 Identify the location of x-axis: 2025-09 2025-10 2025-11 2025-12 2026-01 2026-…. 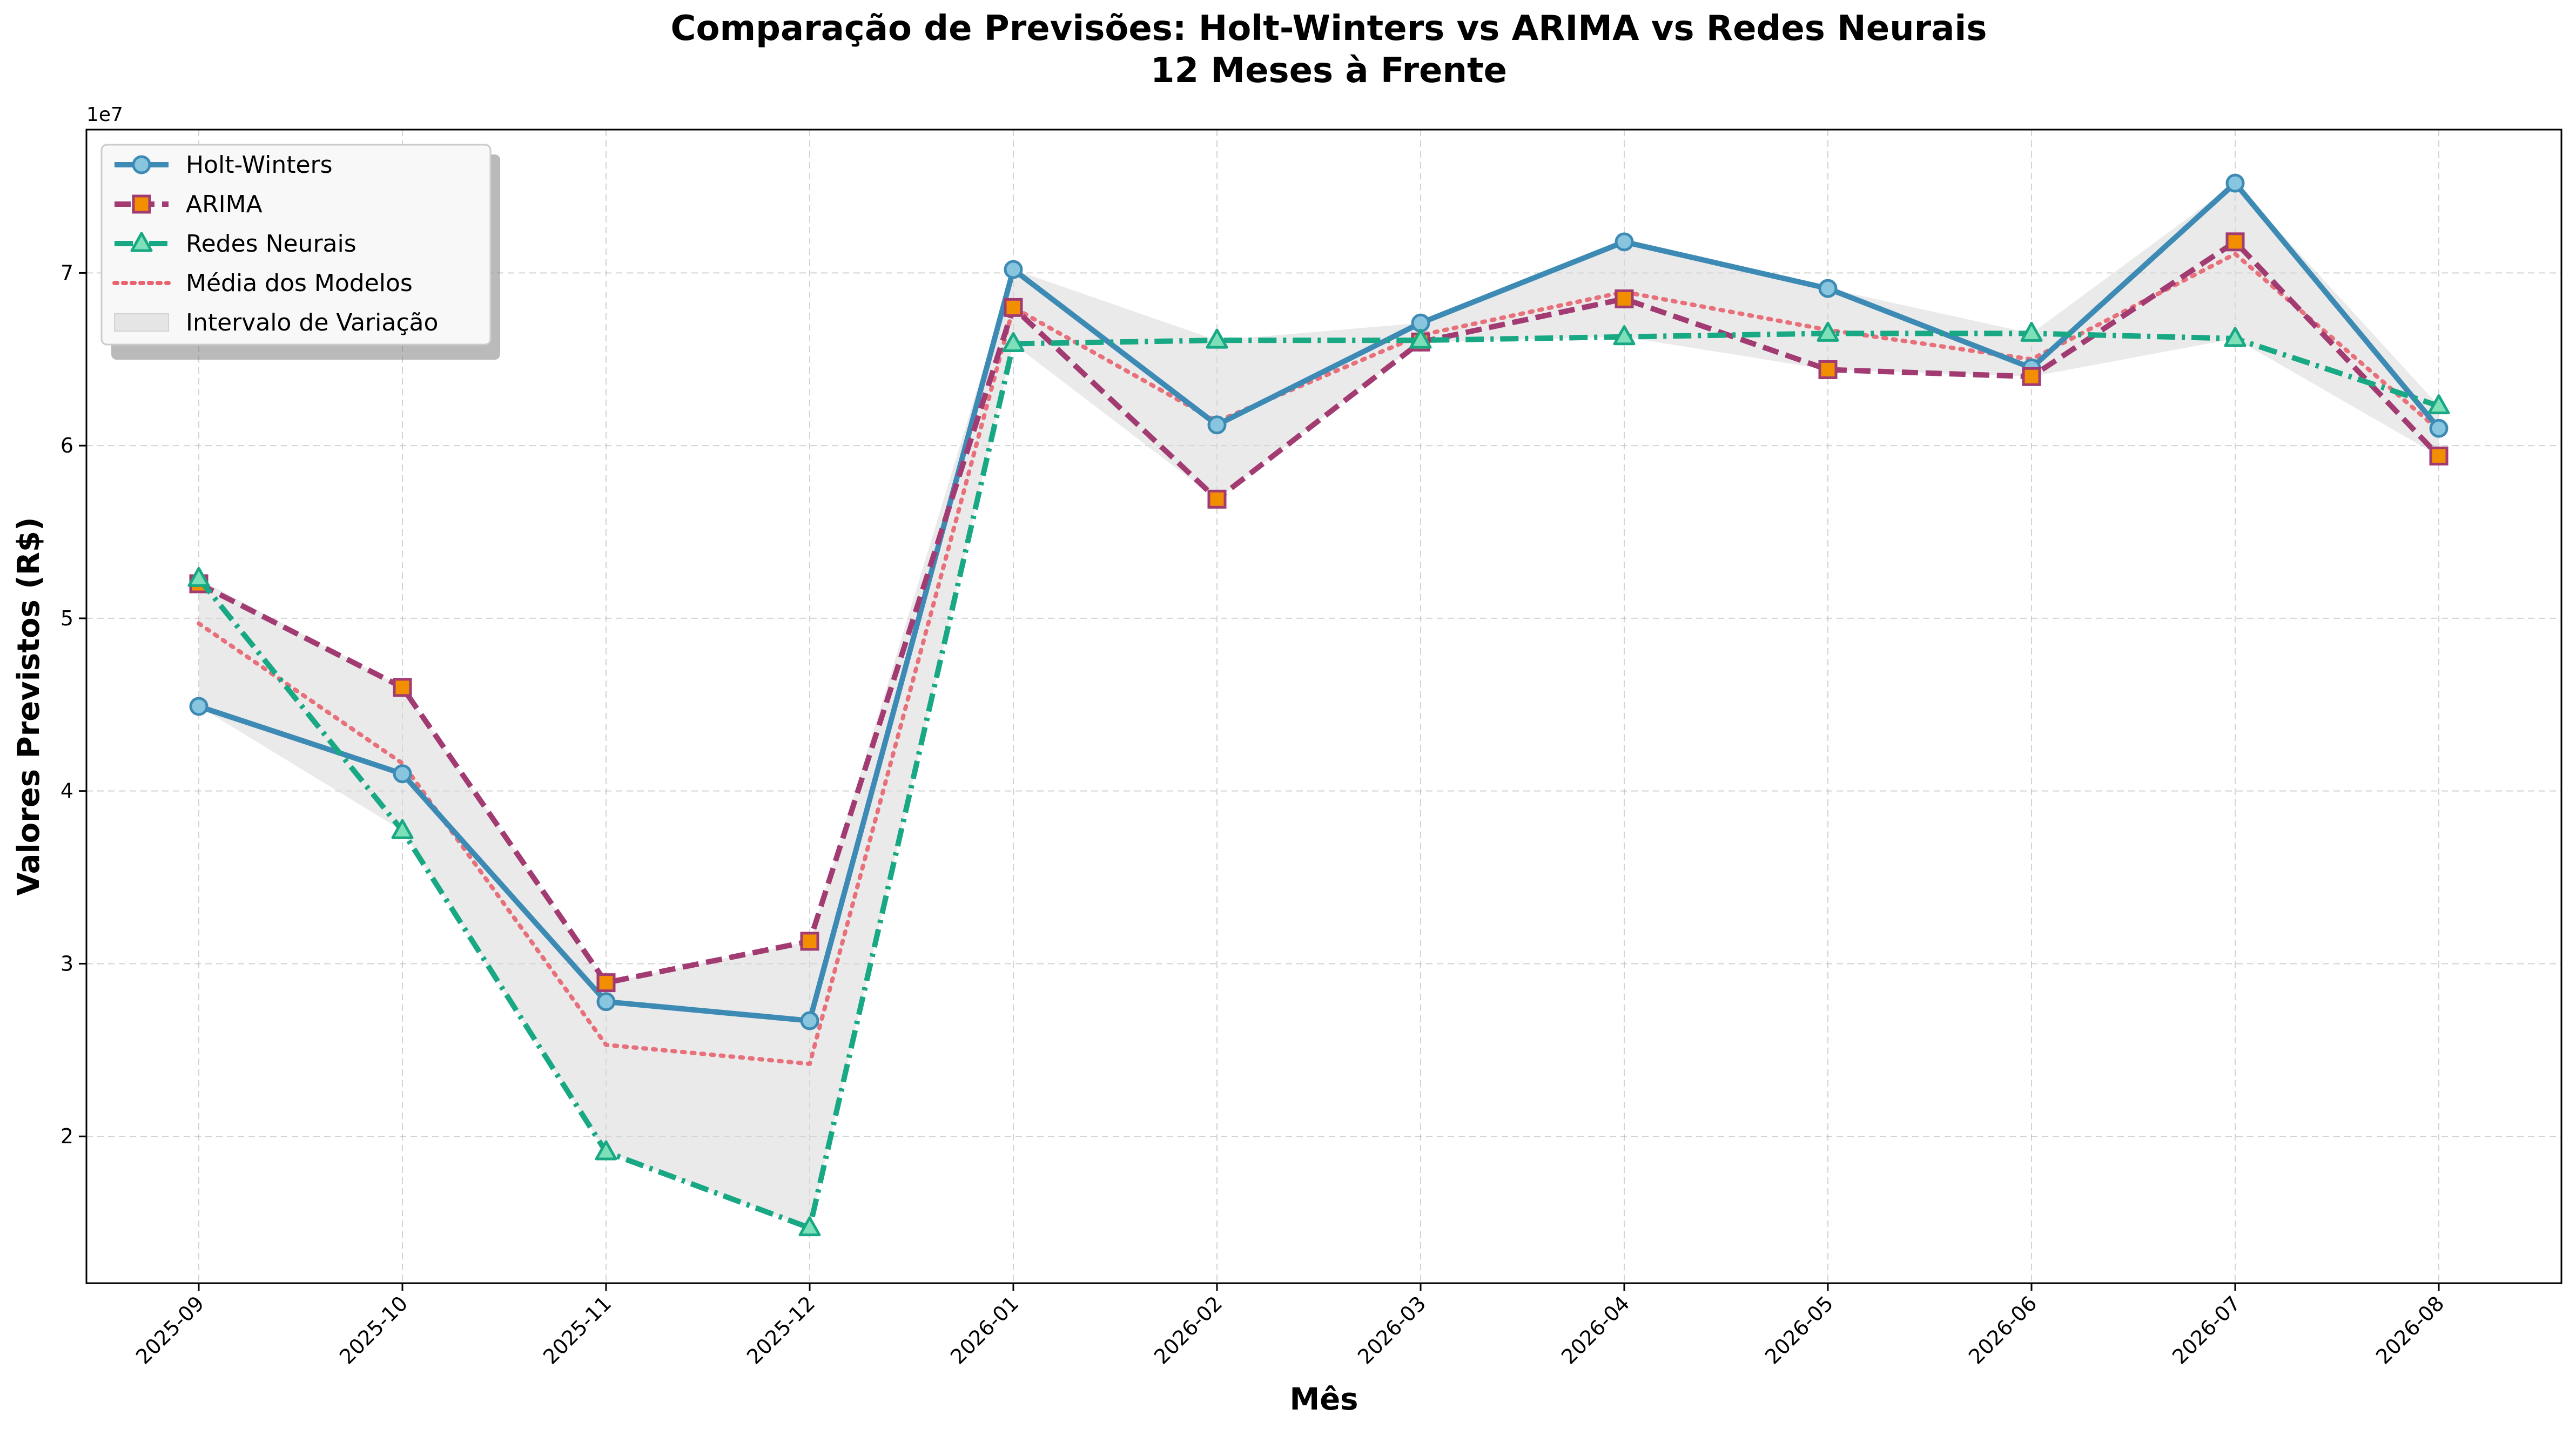
(1290, 1326).